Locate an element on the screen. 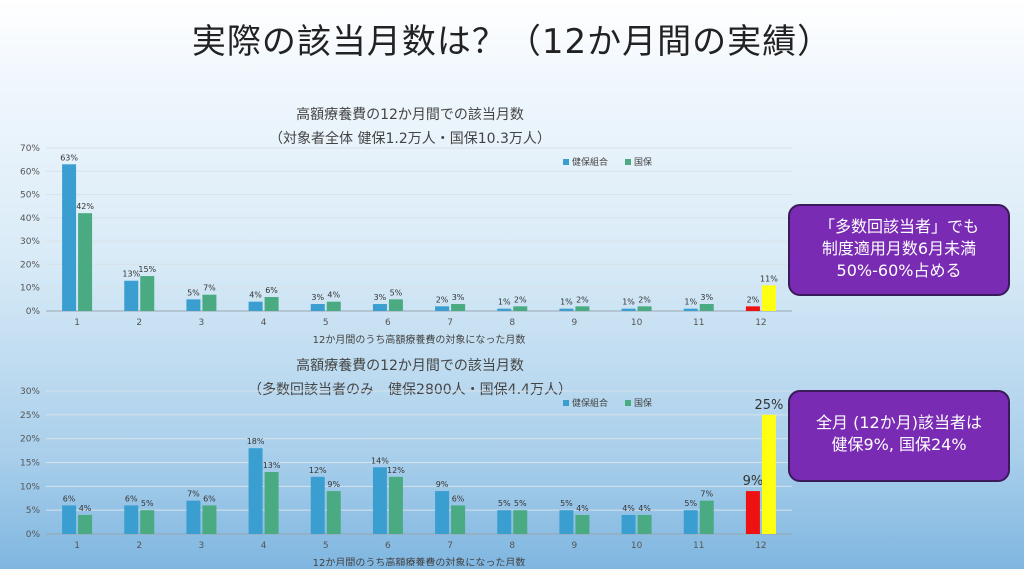  callout-bottom-line-1: 全月 (12か月)該当者は is located at coordinates (899, 422).